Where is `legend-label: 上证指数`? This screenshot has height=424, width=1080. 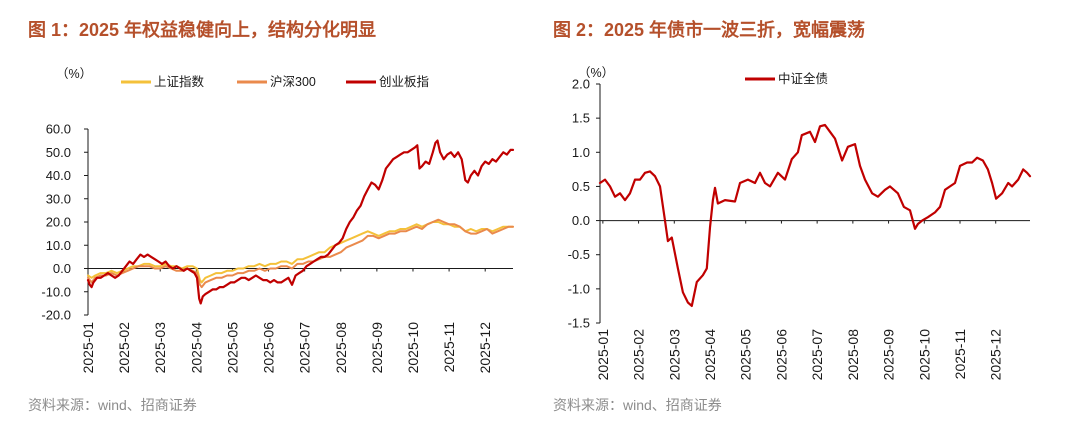
legend-label: 上证指数 is located at coordinates (179, 81).